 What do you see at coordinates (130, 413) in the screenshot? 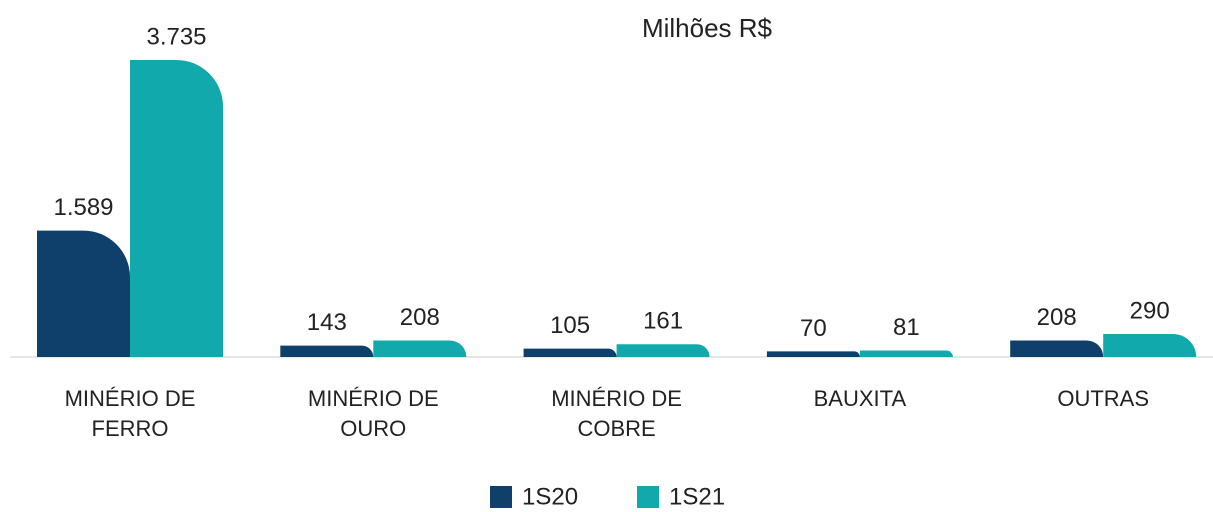
I see `x-tick-label: MINÉRIO DE FERRO` at bounding box center [130, 413].